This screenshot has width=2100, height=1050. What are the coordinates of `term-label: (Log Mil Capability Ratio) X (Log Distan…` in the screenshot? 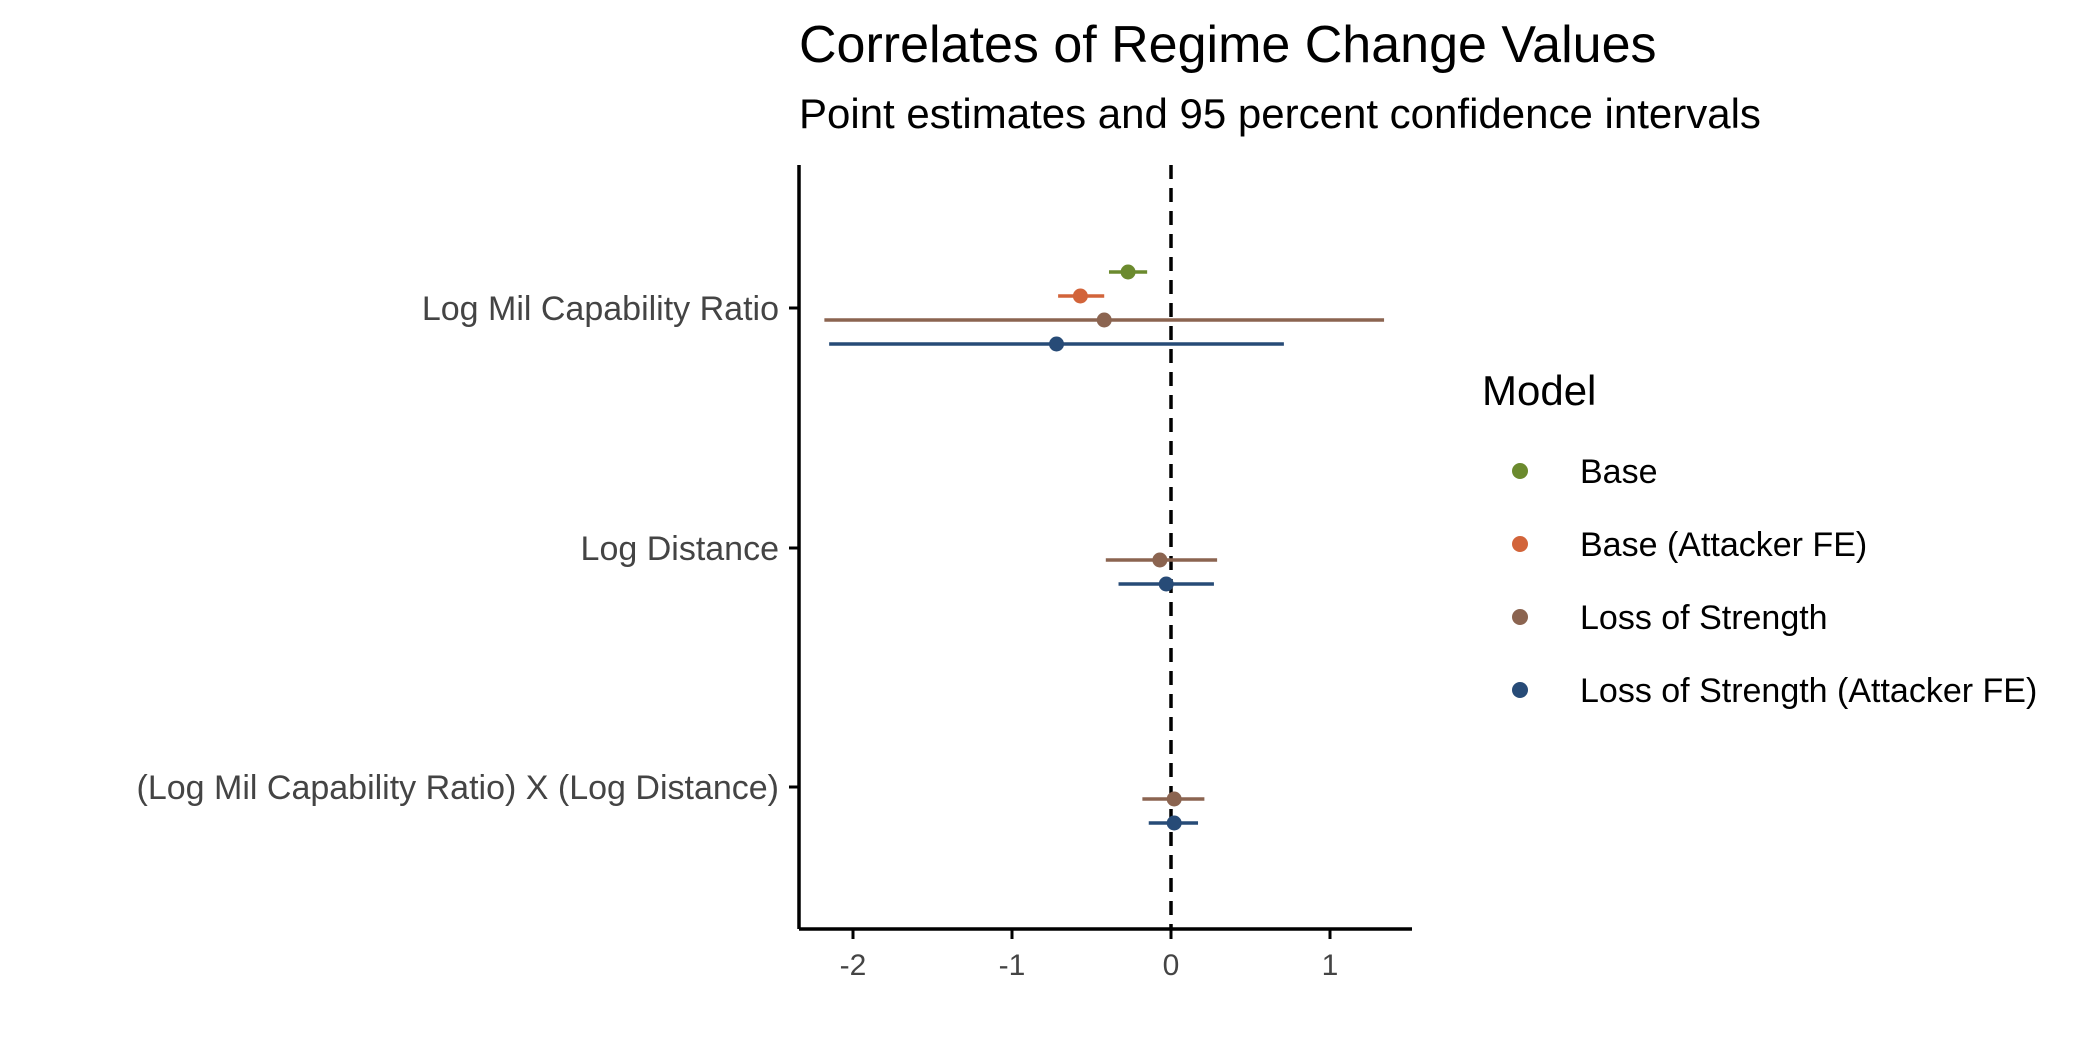 It's located at (458, 788).